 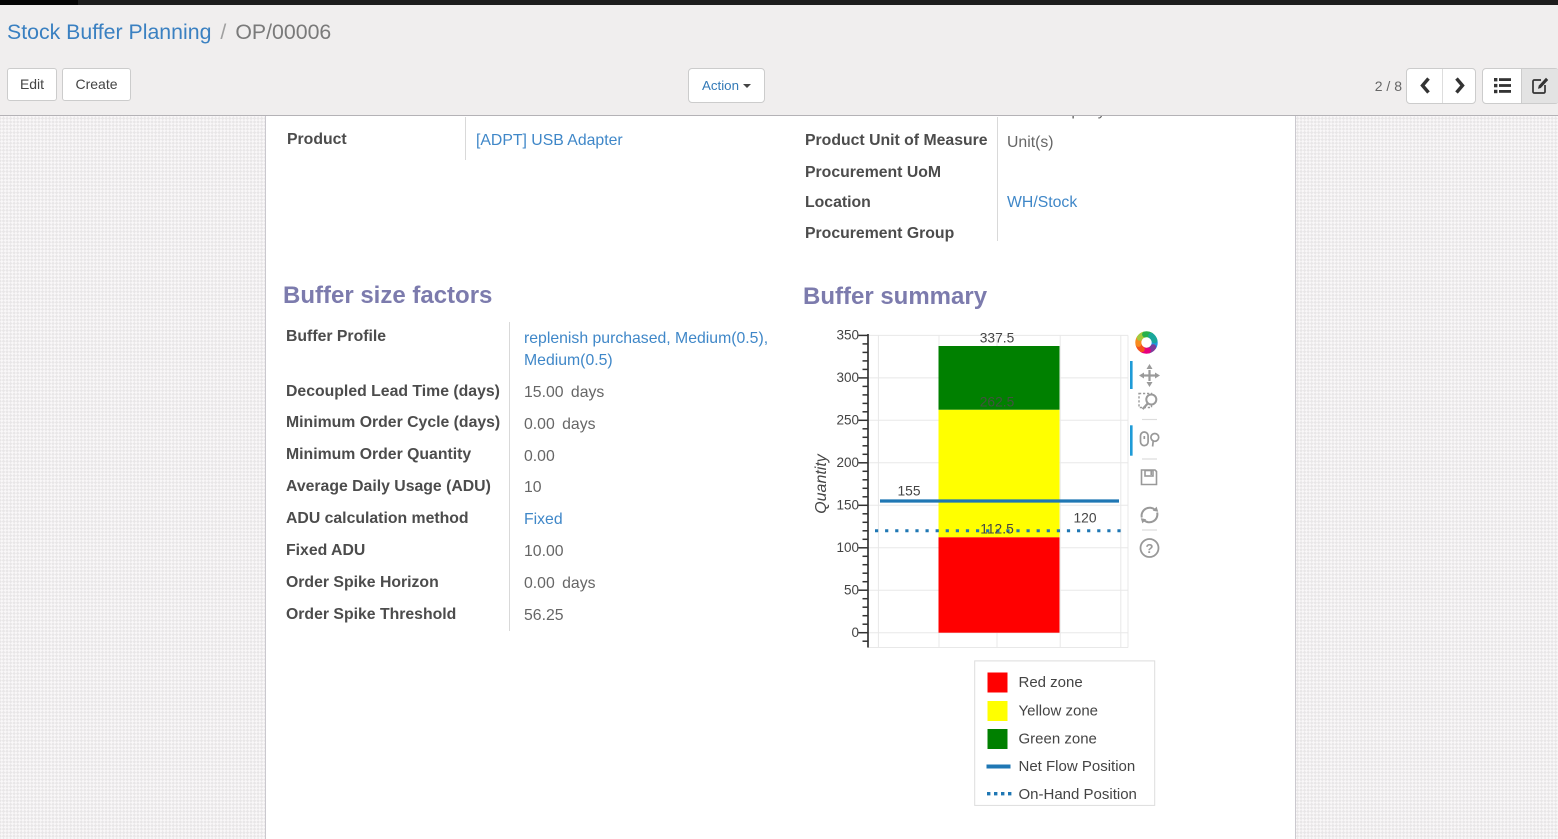 What do you see at coordinates (1077, 766) in the screenshot?
I see `svg-text: Net Flow Position` at bounding box center [1077, 766].